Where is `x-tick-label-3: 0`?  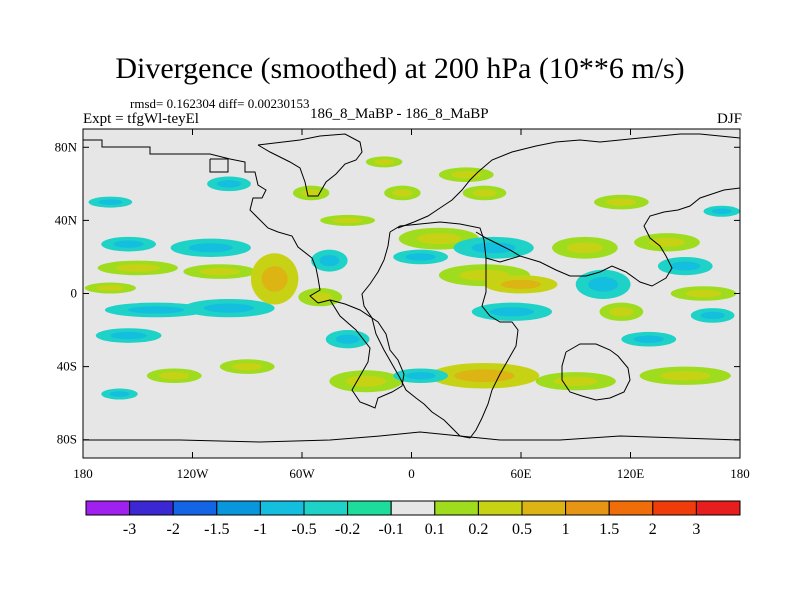 x-tick-label-3: 0 is located at coordinates (411, 473).